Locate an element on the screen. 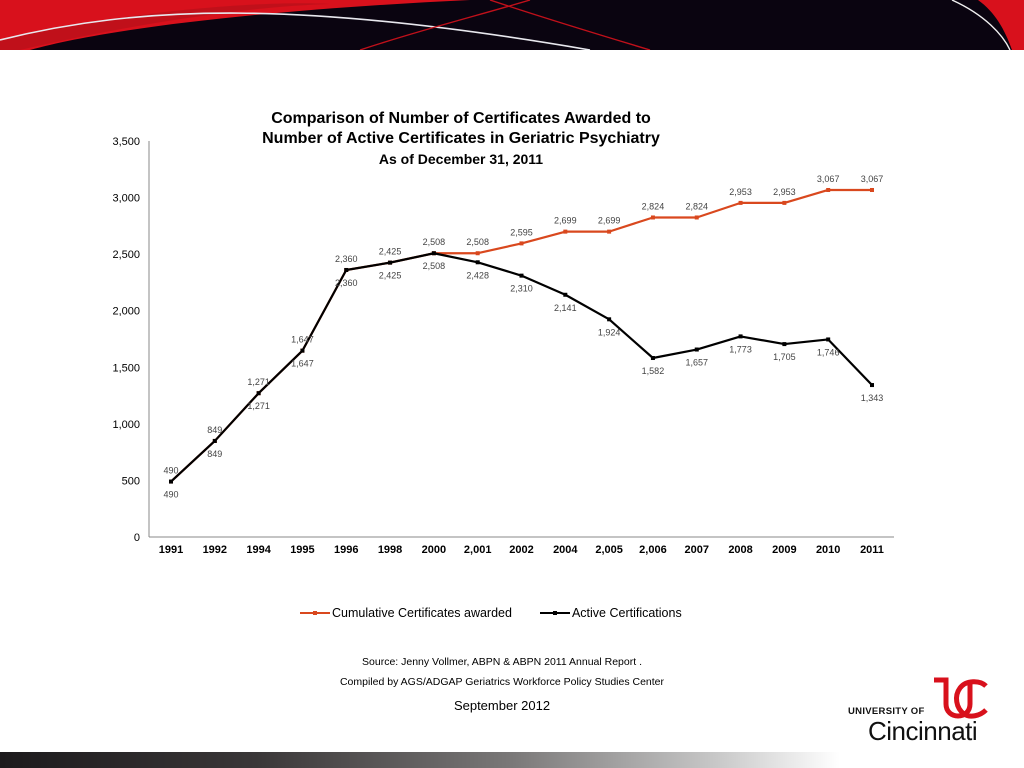  y-tick-label: 500 is located at coordinates (131, 481).